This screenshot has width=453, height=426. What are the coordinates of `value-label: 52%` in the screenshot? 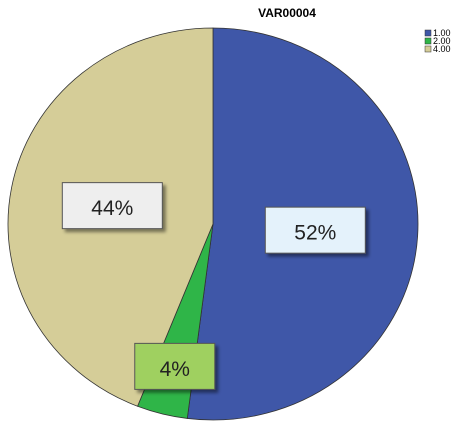 It's located at (315, 233).